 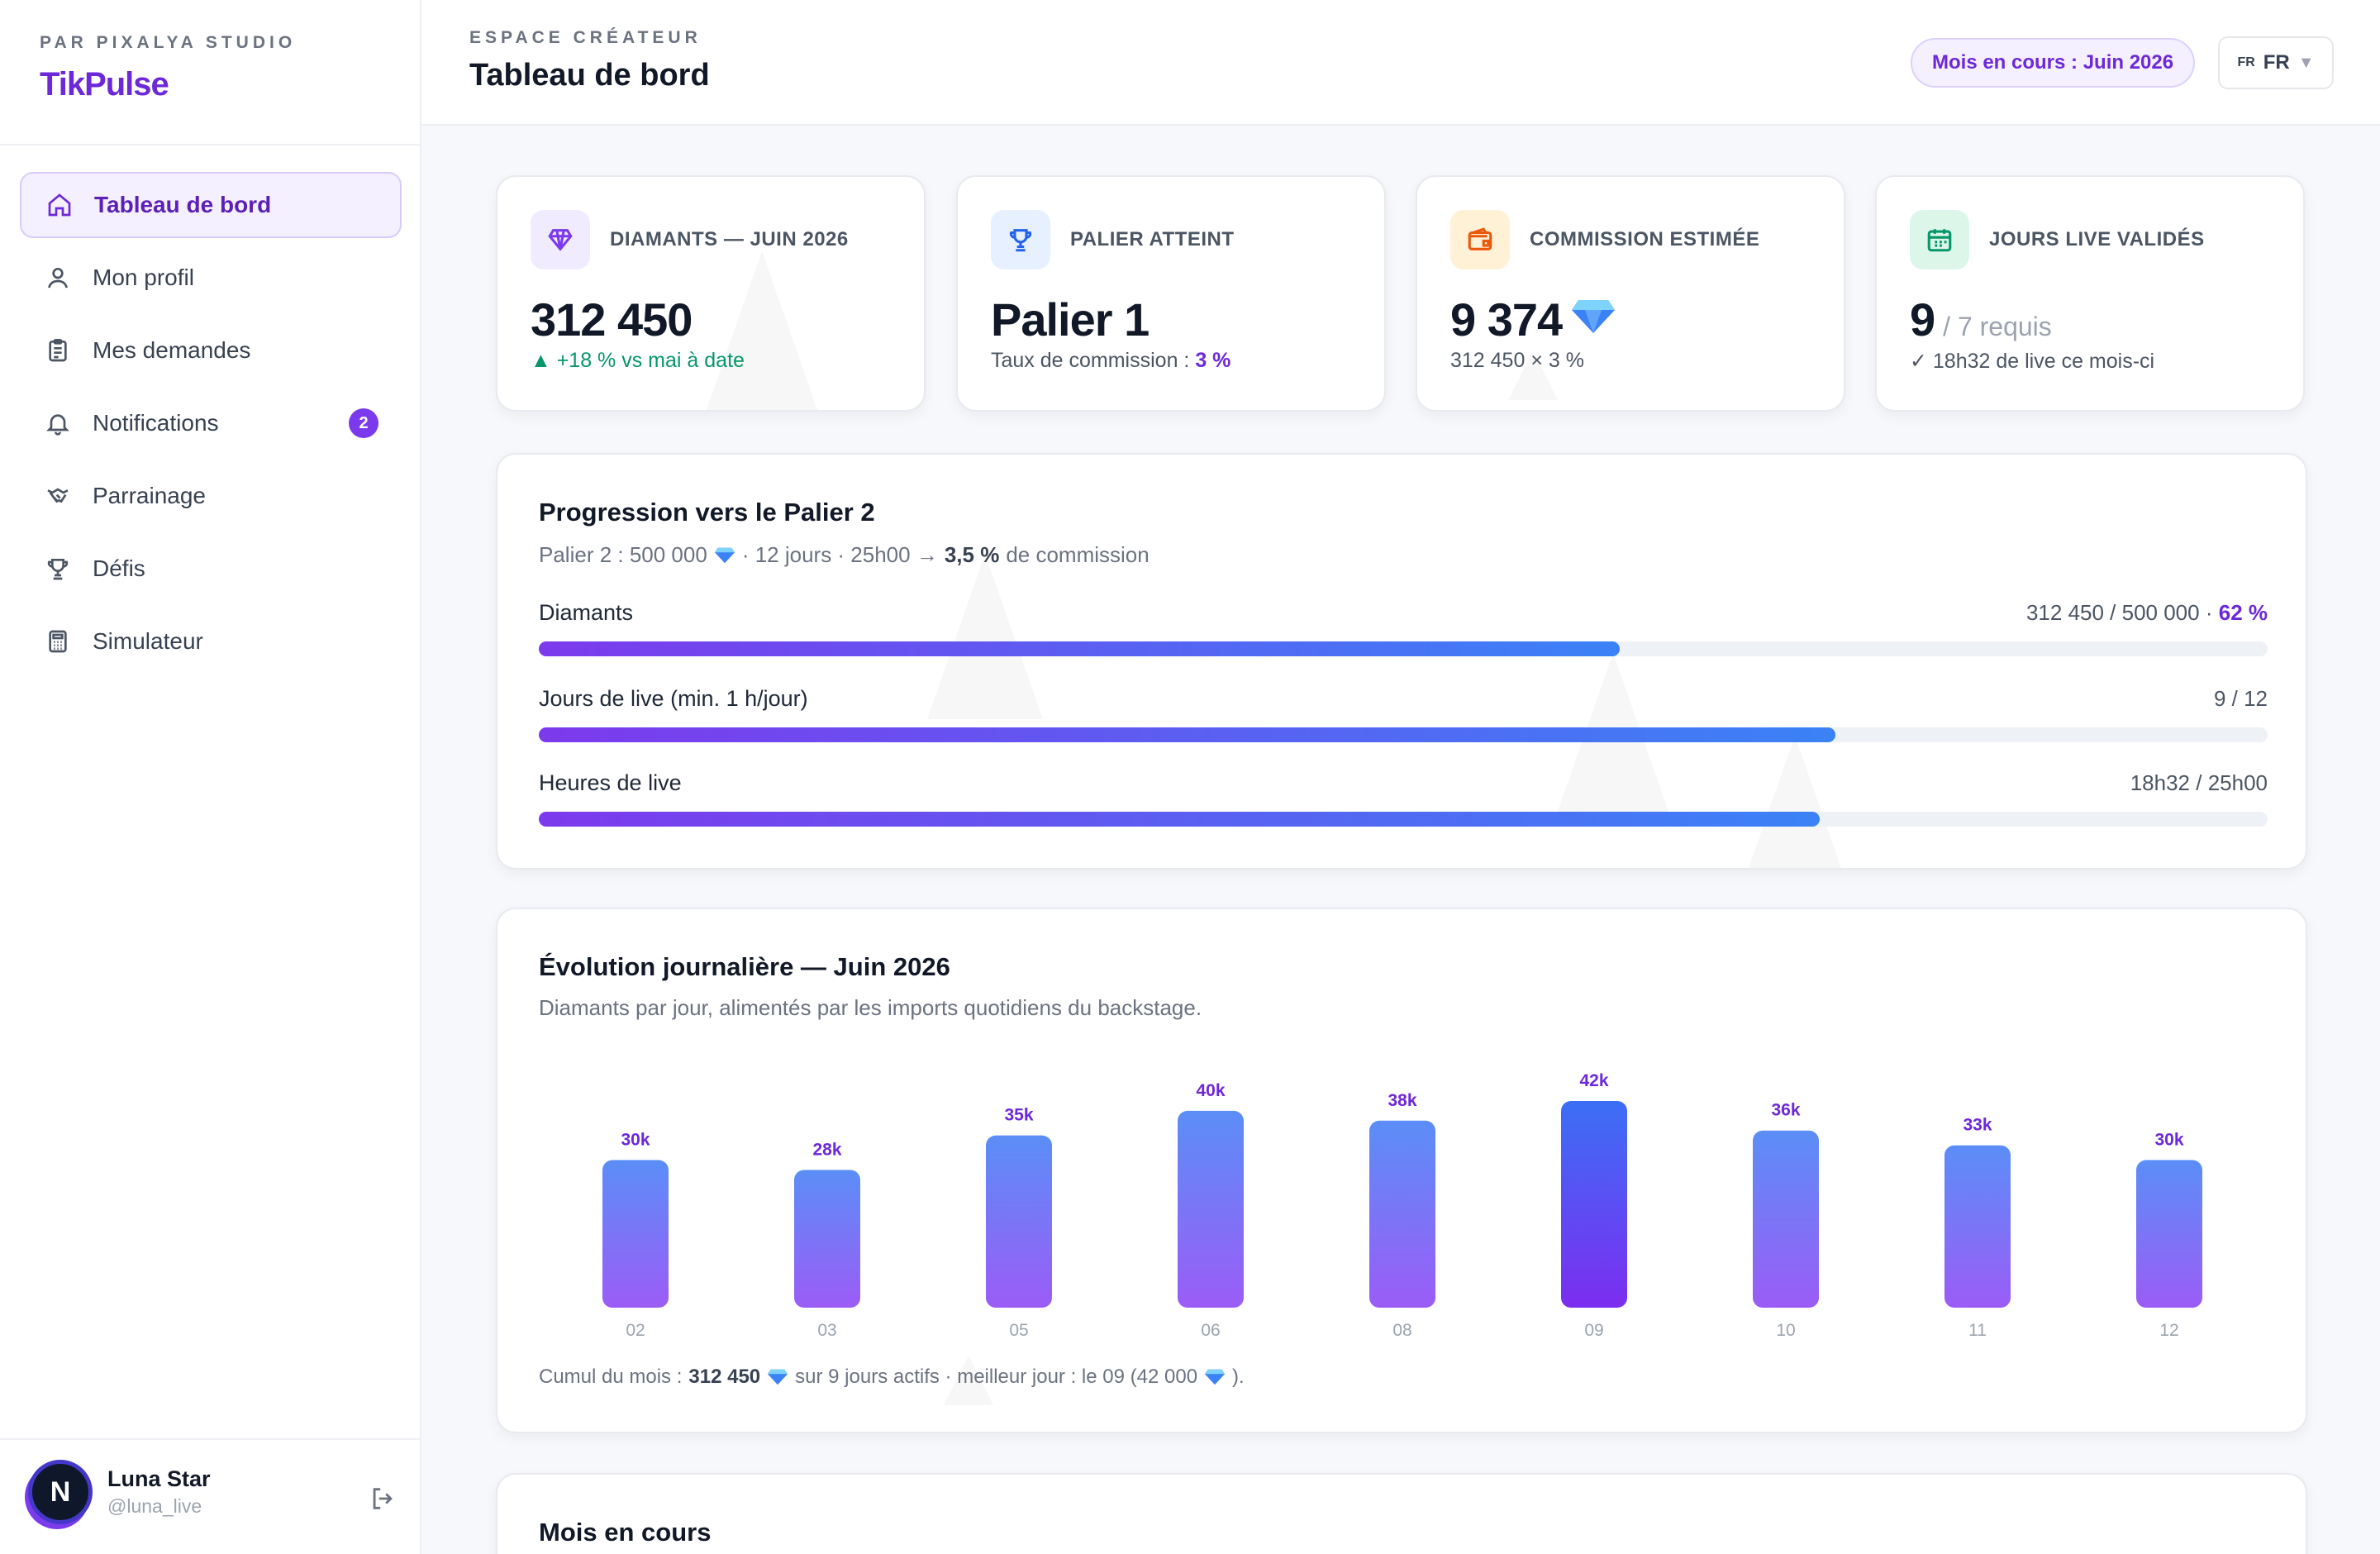 I want to click on stat-trend: ▲ +18 % vs mai à date, so click(x=638, y=360).